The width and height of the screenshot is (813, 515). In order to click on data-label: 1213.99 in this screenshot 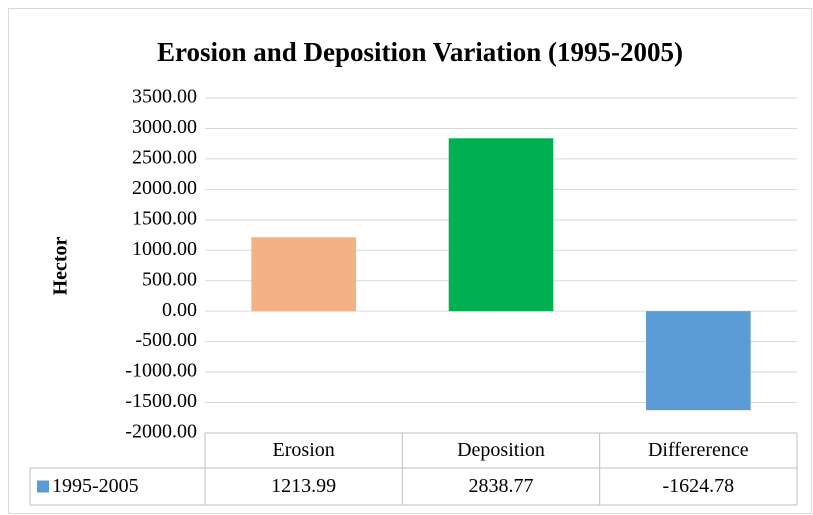, I will do `click(303, 486)`.